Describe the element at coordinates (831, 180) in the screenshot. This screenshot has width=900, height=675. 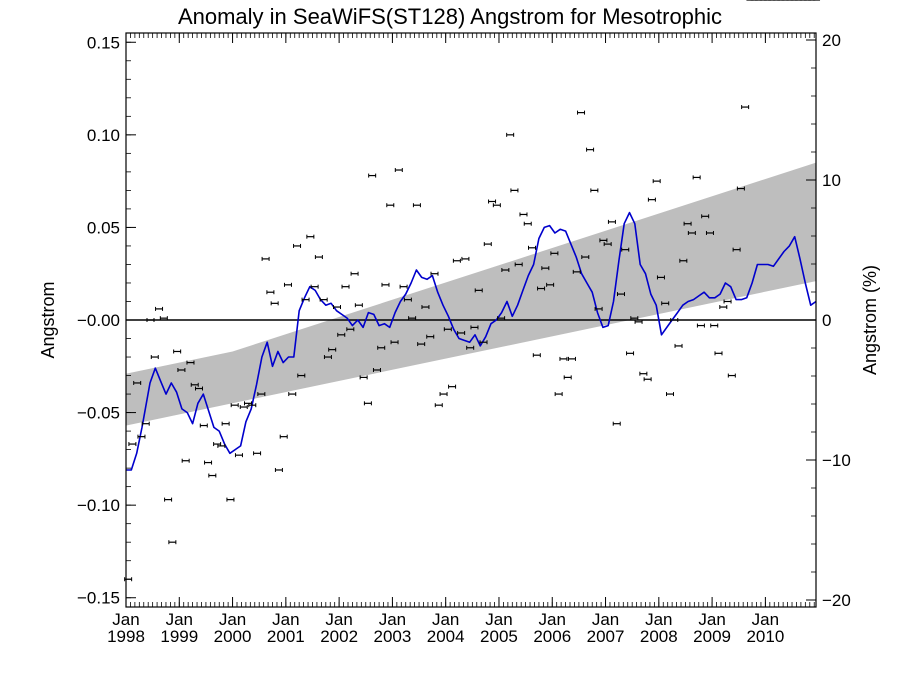
I see `y-tick-label-right: 10` at that location.